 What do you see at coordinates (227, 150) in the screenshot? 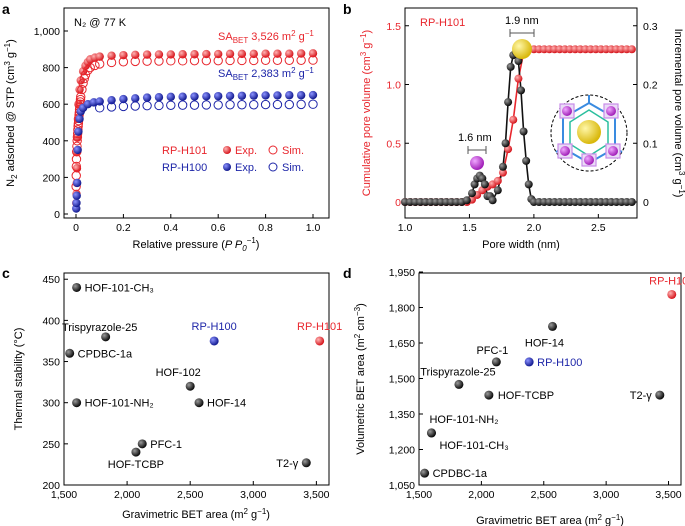
I see `legend-h101-exp-marker` at bounding box center [227, 150].